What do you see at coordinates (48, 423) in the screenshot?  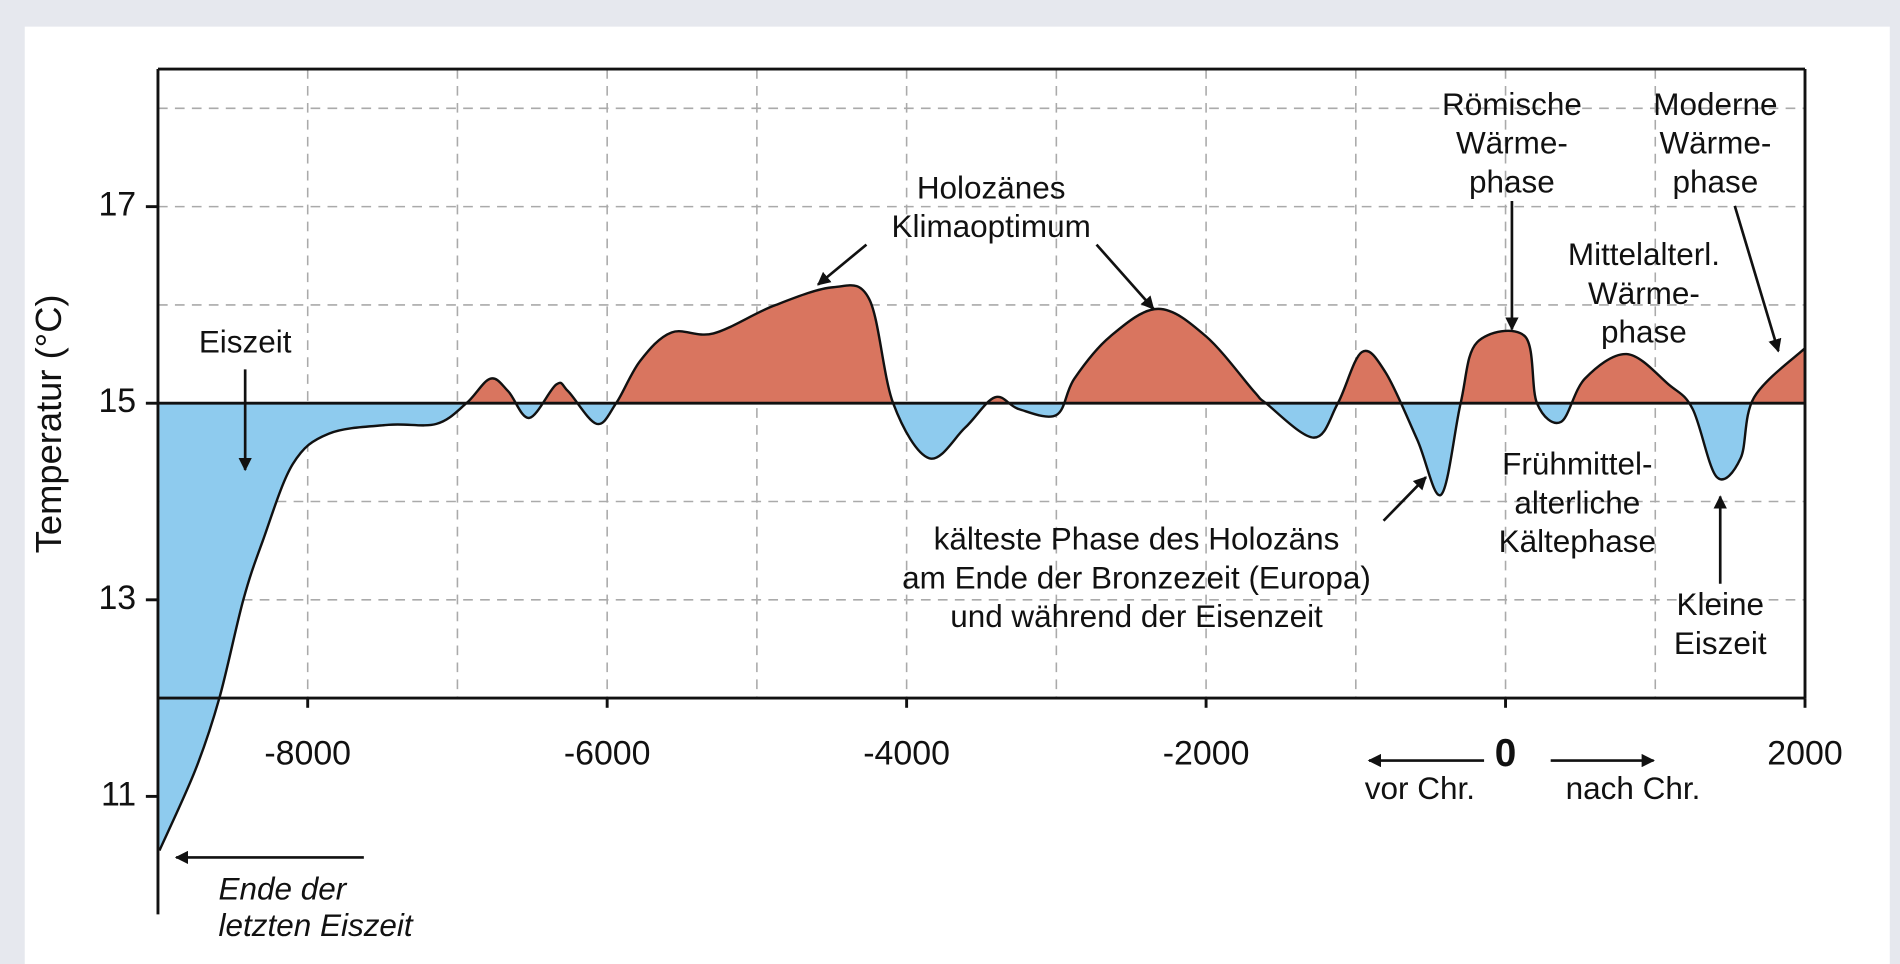 I see `y-axis-label: Temperatur (°C)` at bounding box center [48, 423].